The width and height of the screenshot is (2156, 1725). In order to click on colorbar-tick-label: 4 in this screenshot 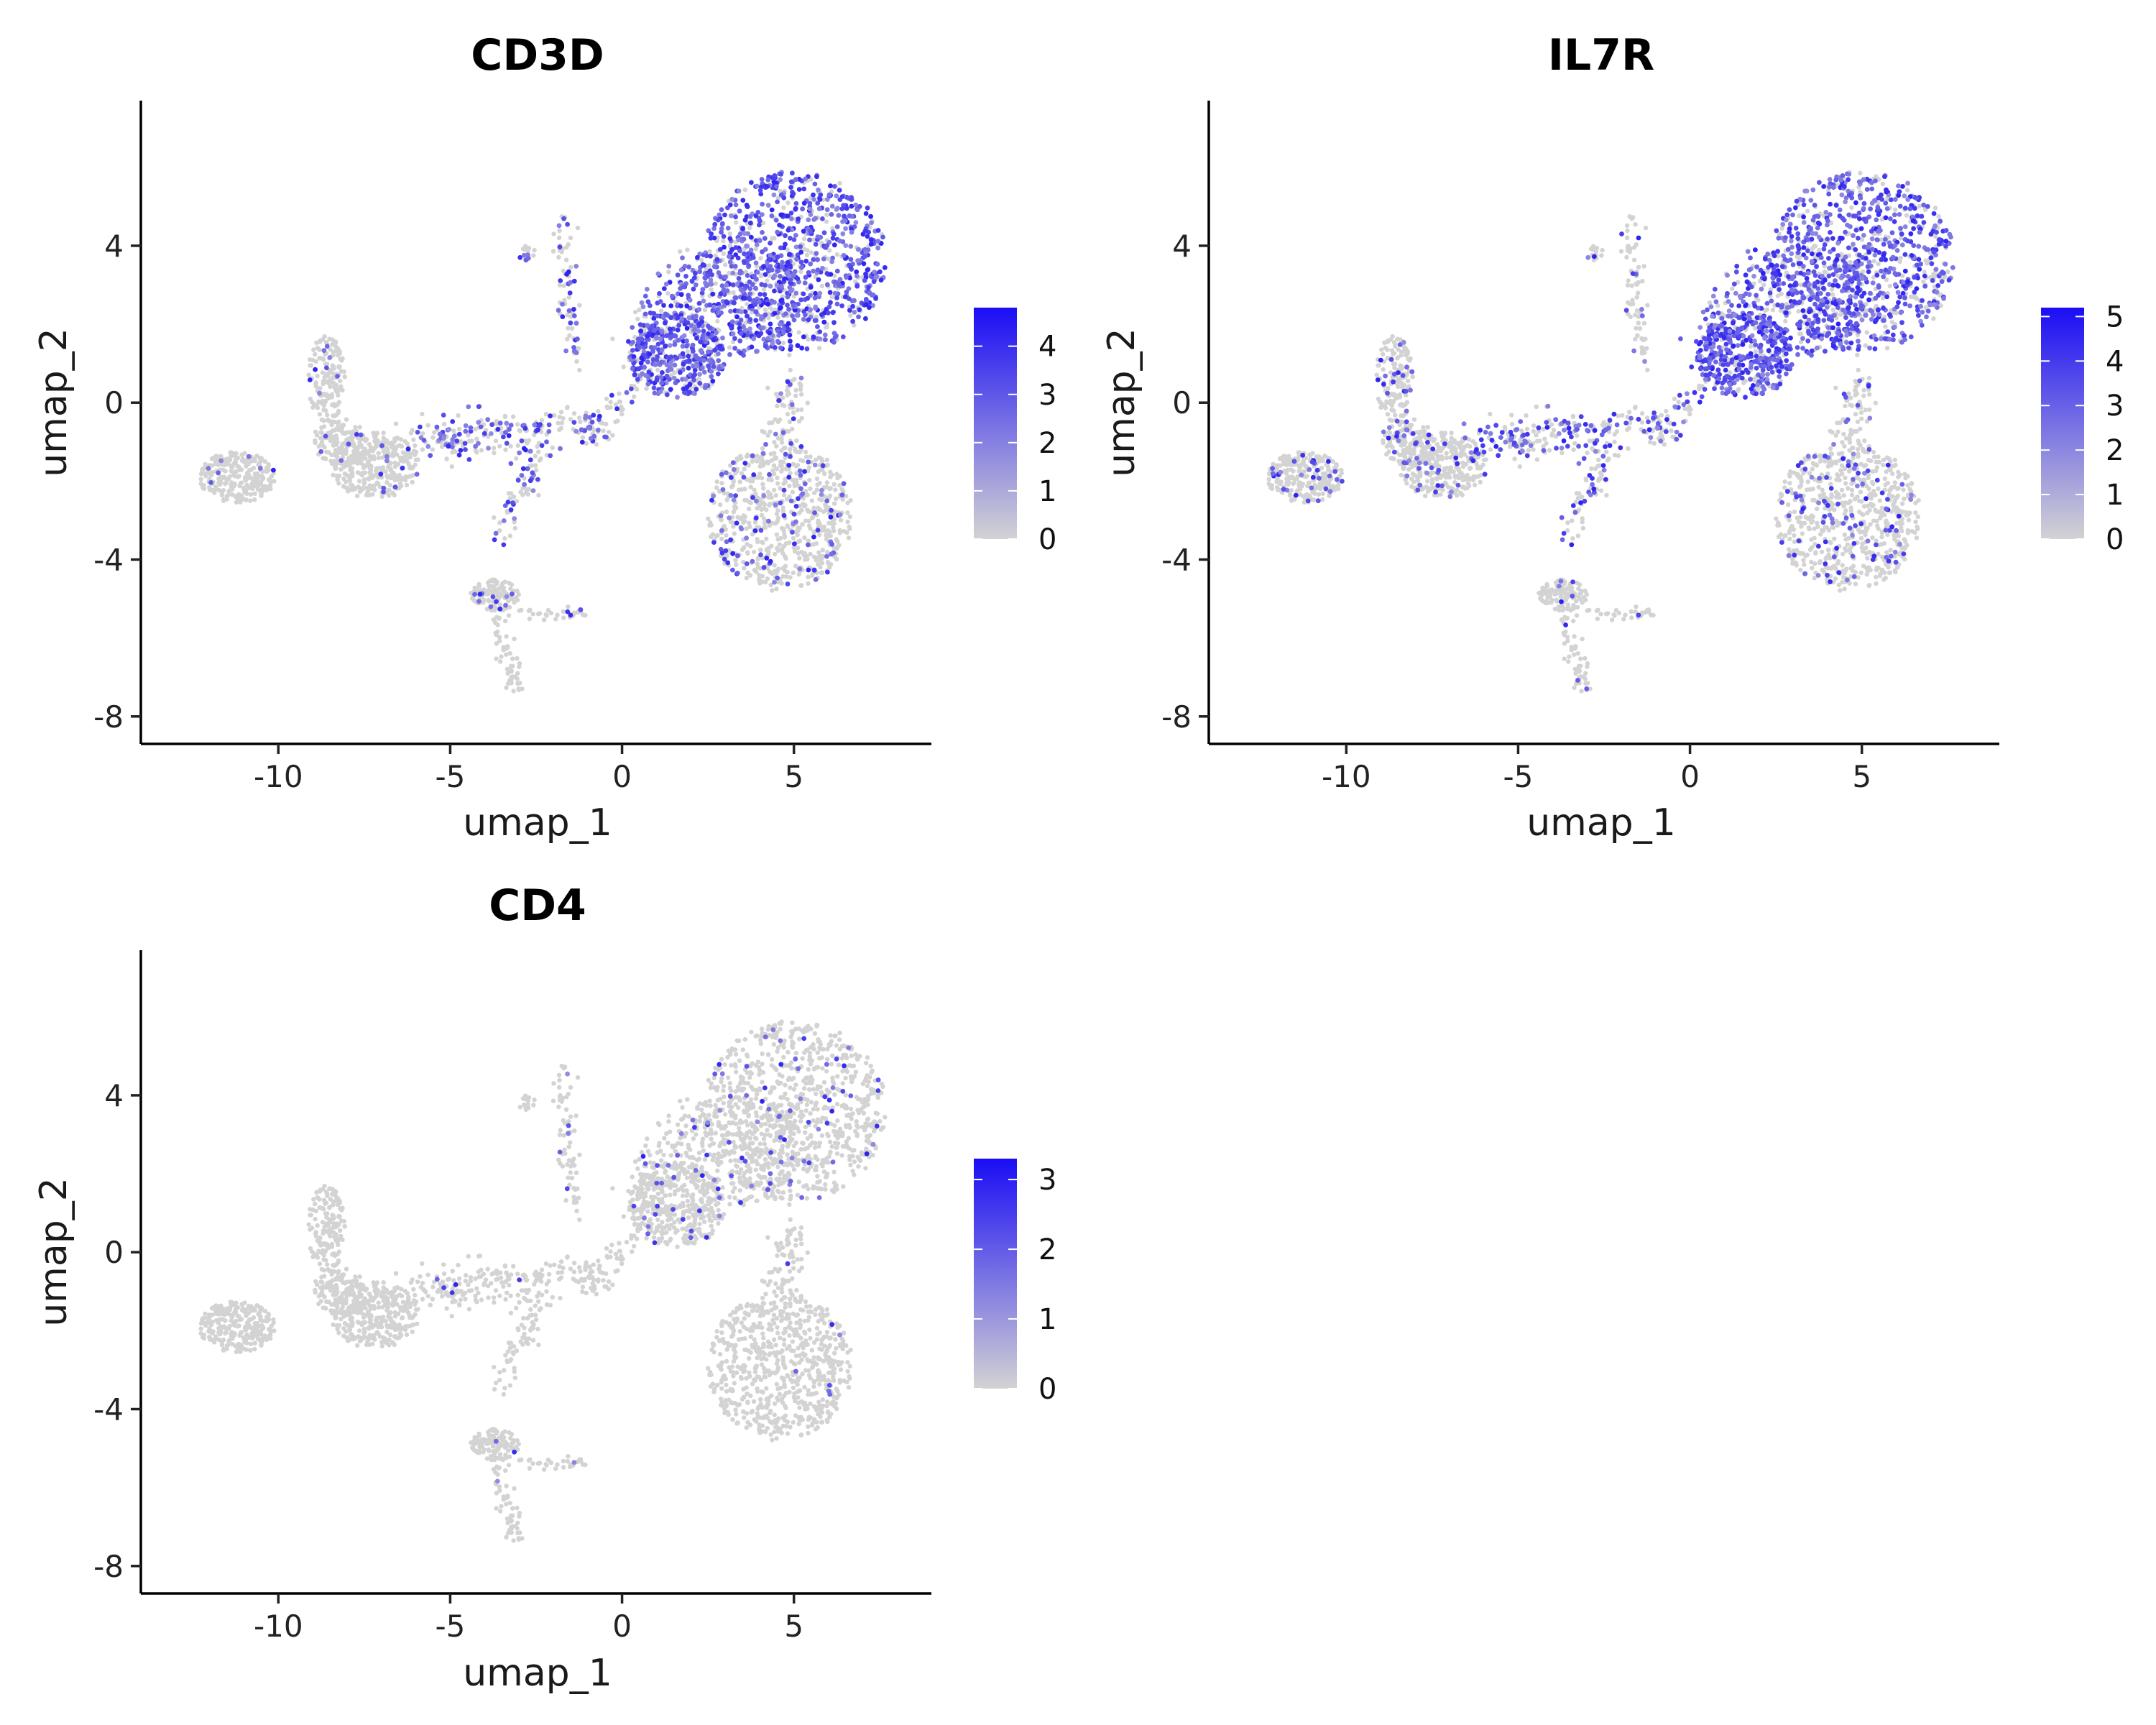, I will do `click(1047, 347)`.